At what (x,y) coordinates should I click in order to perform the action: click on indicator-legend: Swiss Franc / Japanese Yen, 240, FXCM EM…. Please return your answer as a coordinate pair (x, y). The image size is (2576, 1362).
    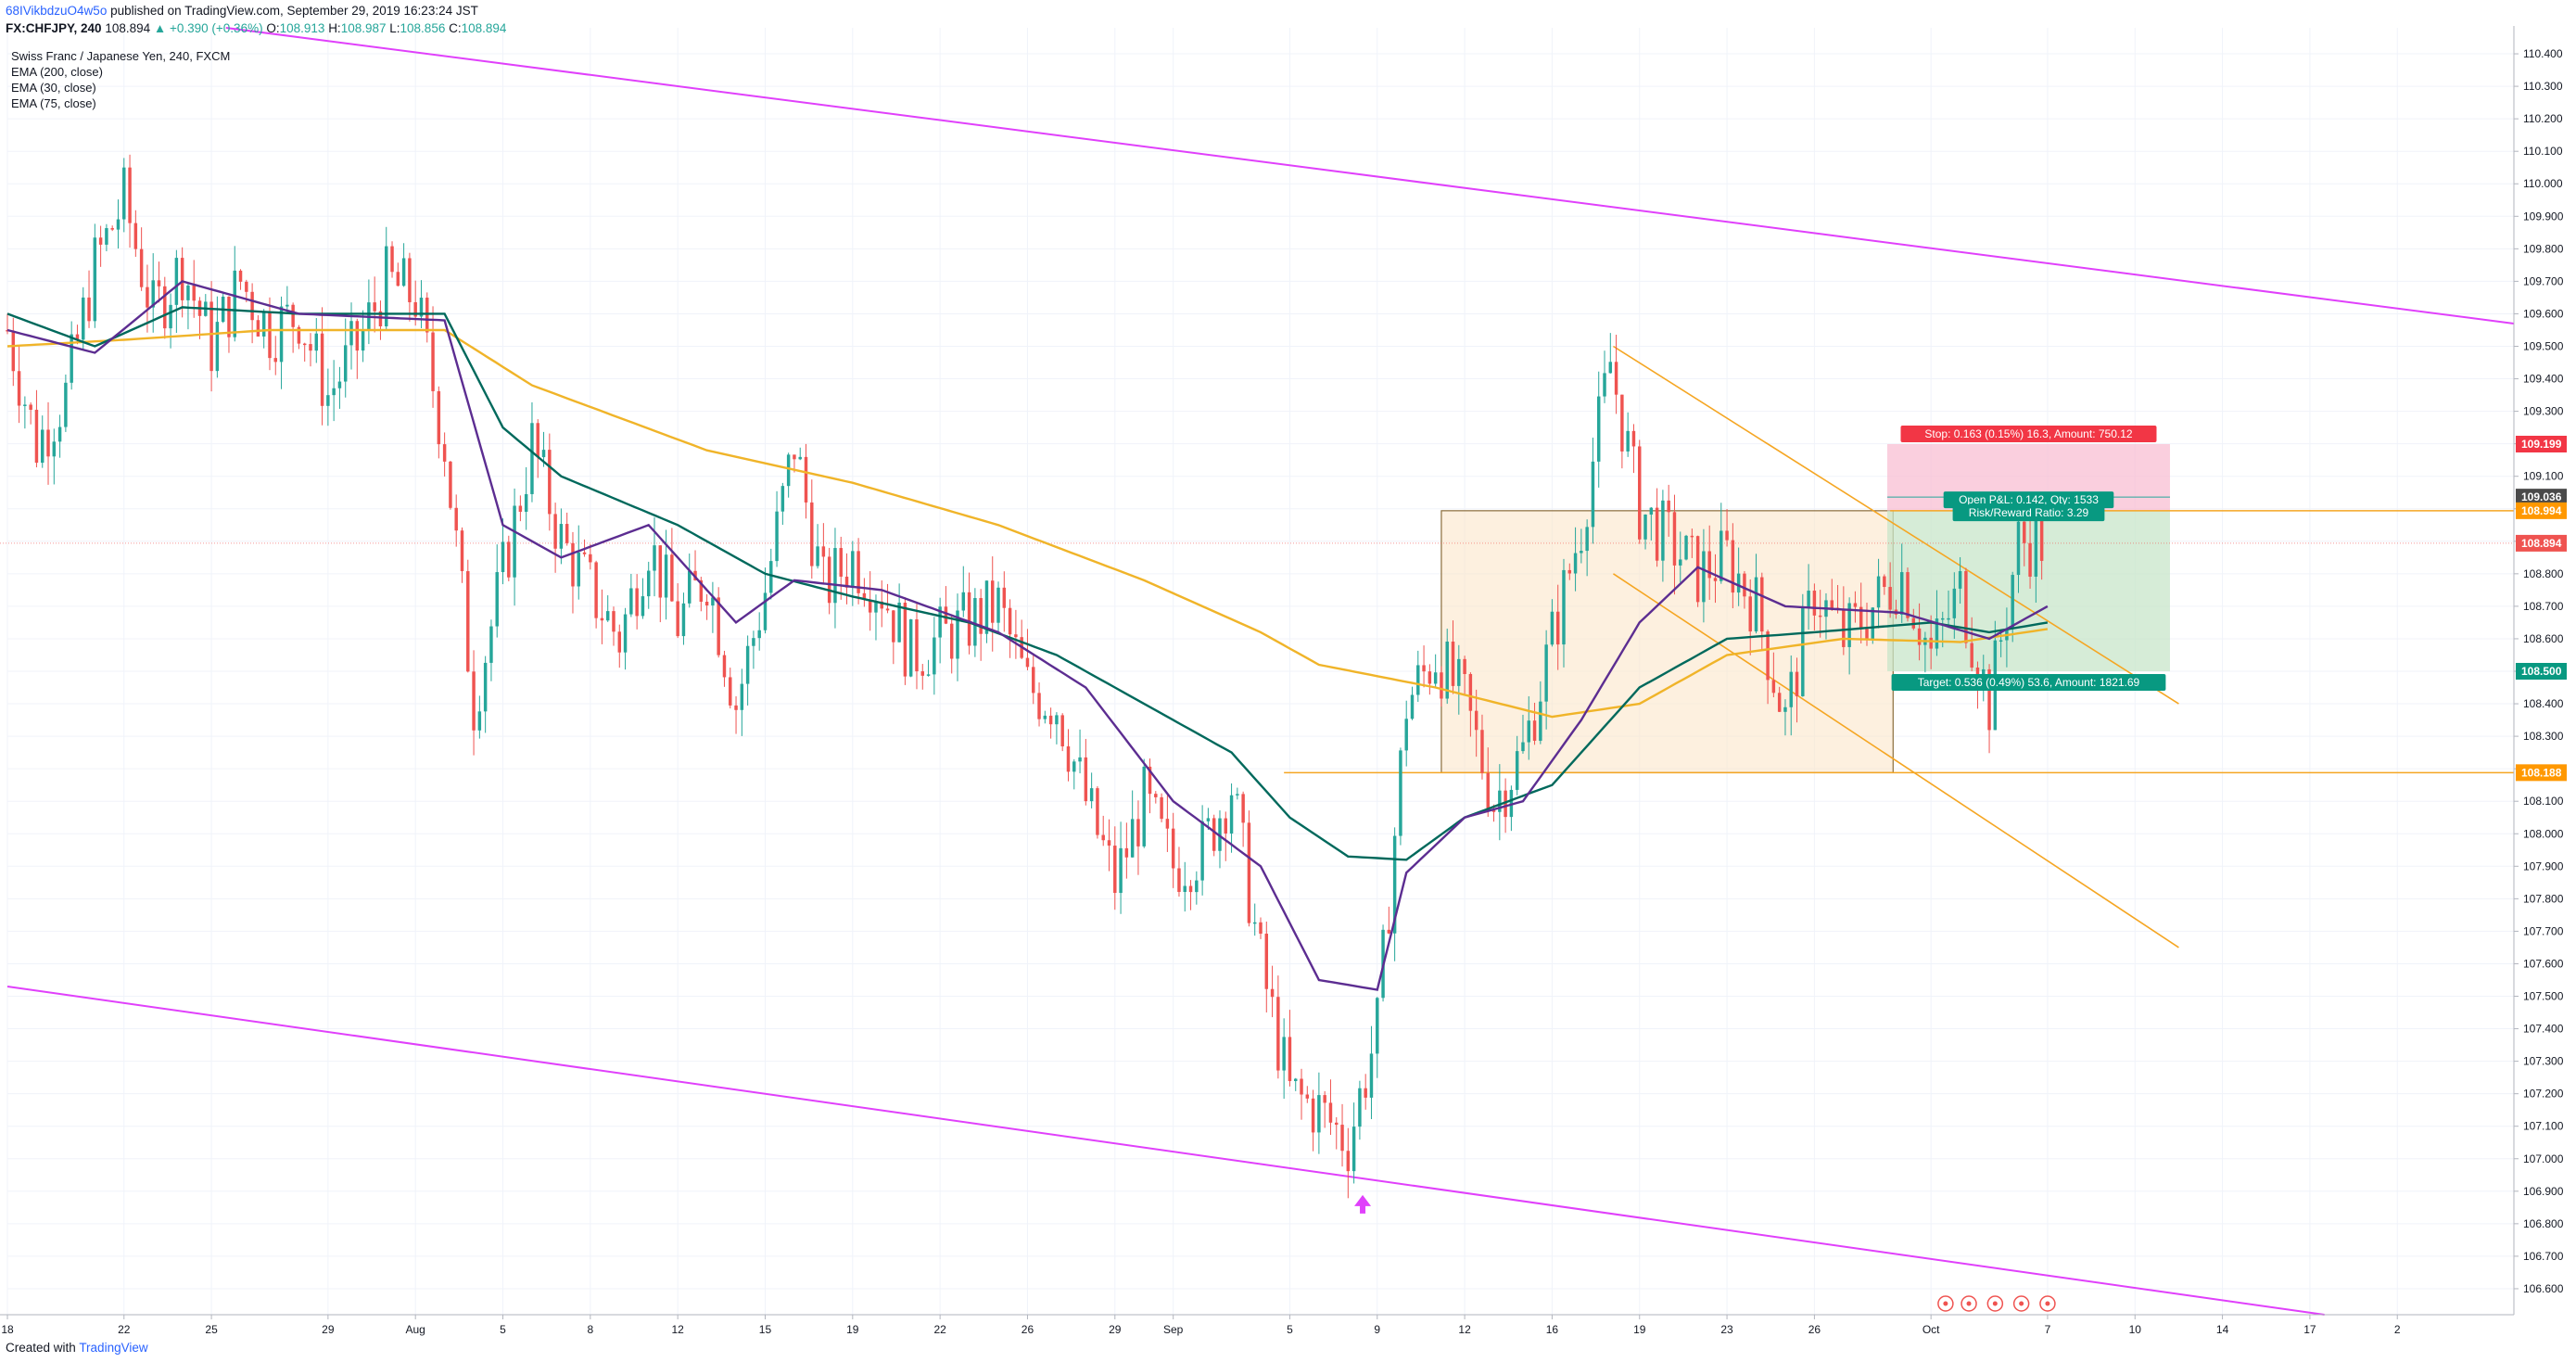
    Looking at the image, I should click on (120, 79).